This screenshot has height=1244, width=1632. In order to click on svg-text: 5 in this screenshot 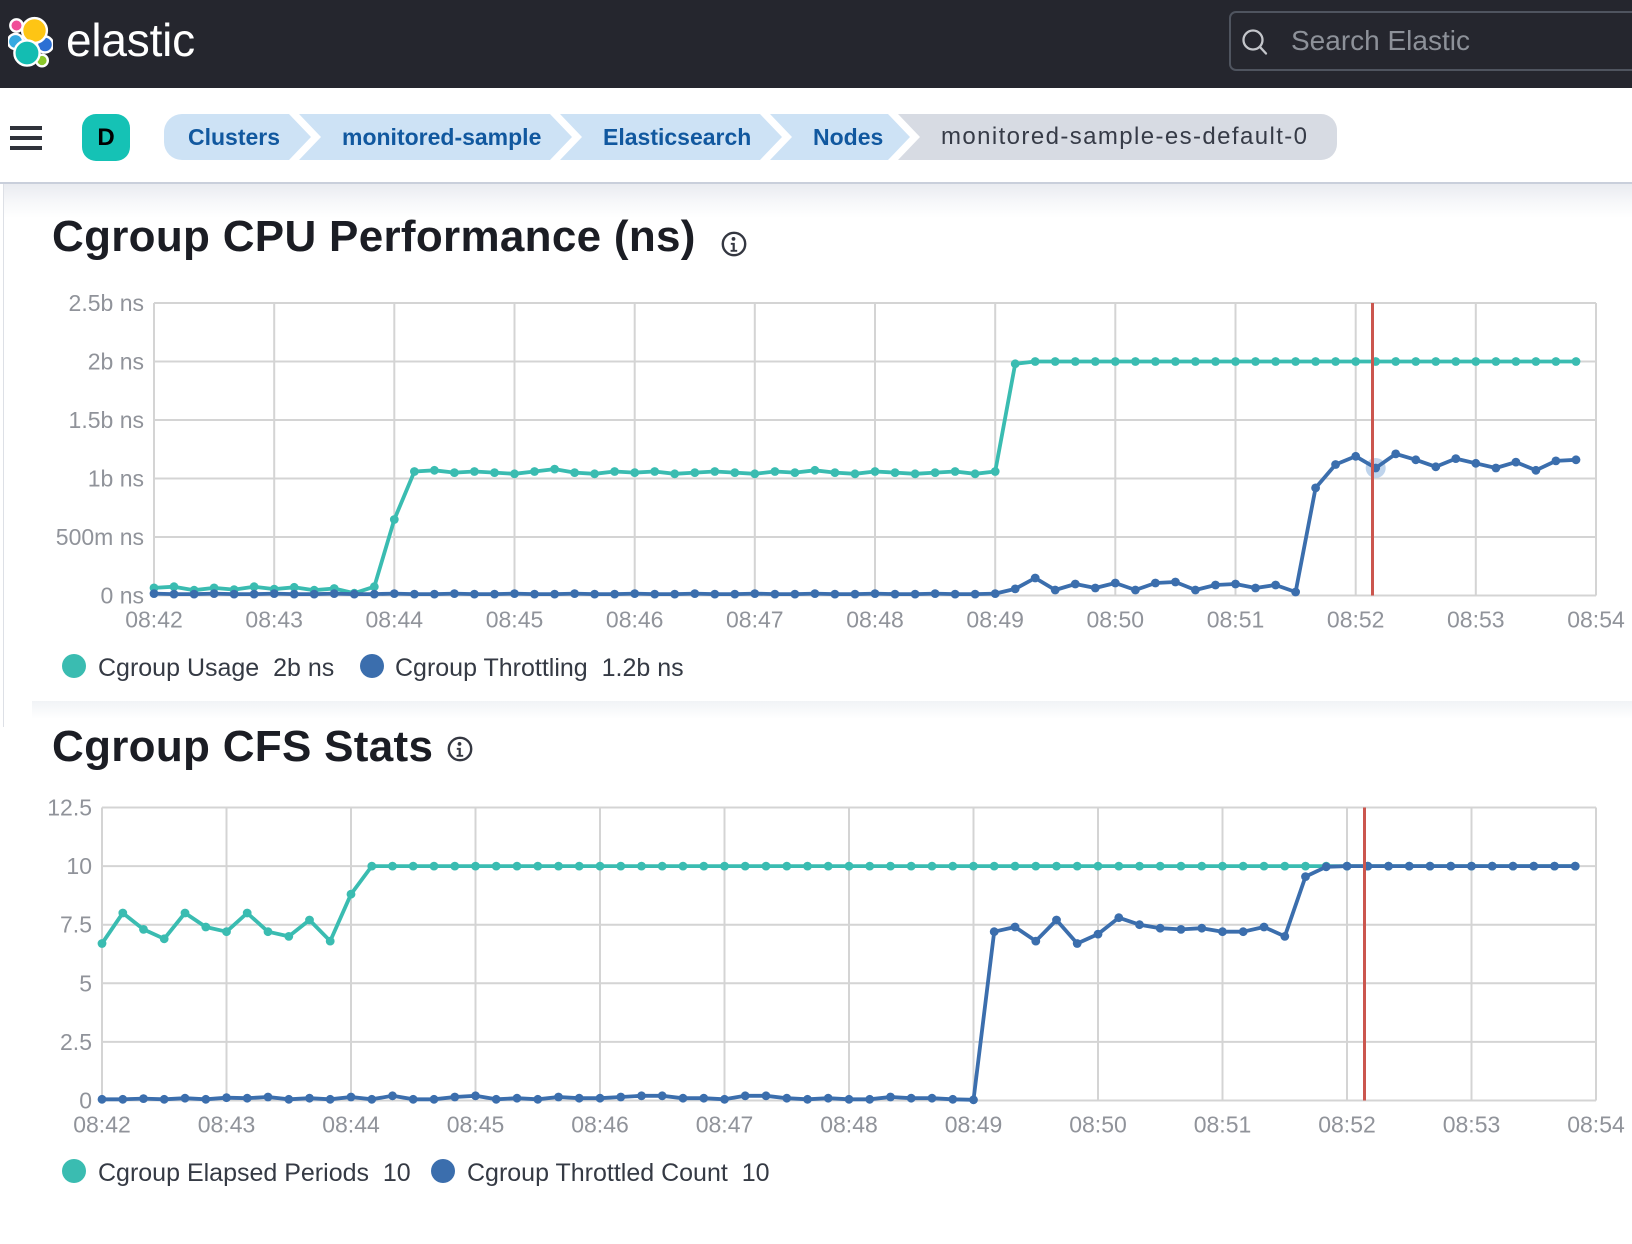, I will do `click(85, 983)`.